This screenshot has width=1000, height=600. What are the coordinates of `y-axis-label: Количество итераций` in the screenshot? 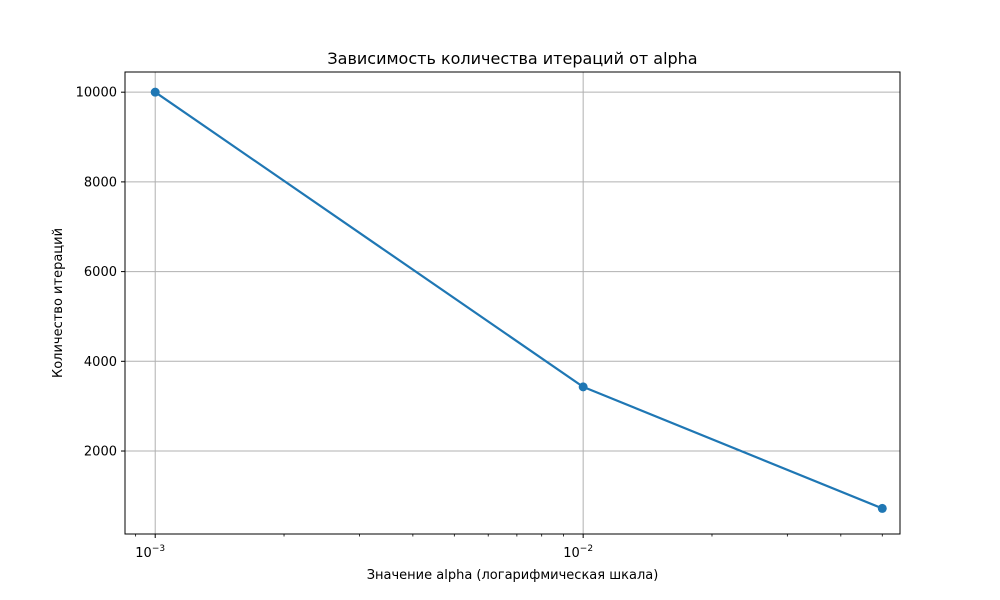 It's located at (58, 303).